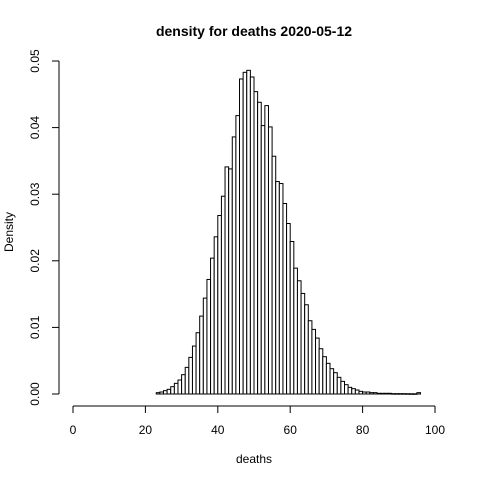 This screenshot has width=480, height=480. Describe the element at coordinates (218, 430) in the screenshot. I see `x-tick-label: 40` at that location.